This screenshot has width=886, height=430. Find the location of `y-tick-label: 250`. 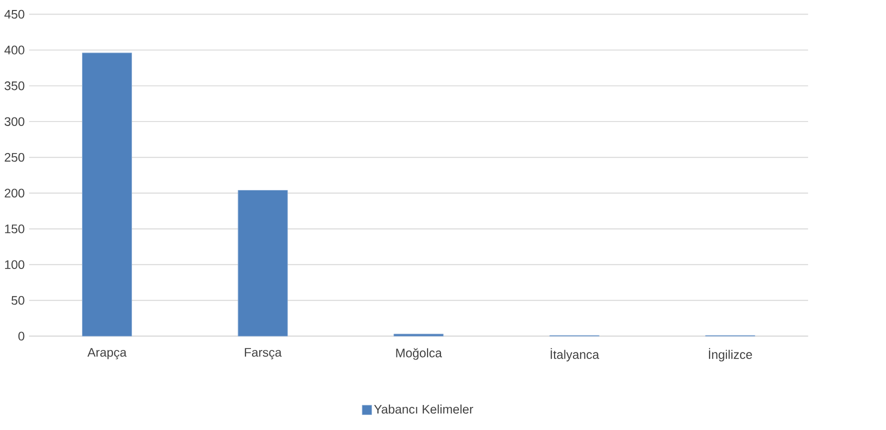

y-tick-label: 250 is located at coordinates (14, 157).